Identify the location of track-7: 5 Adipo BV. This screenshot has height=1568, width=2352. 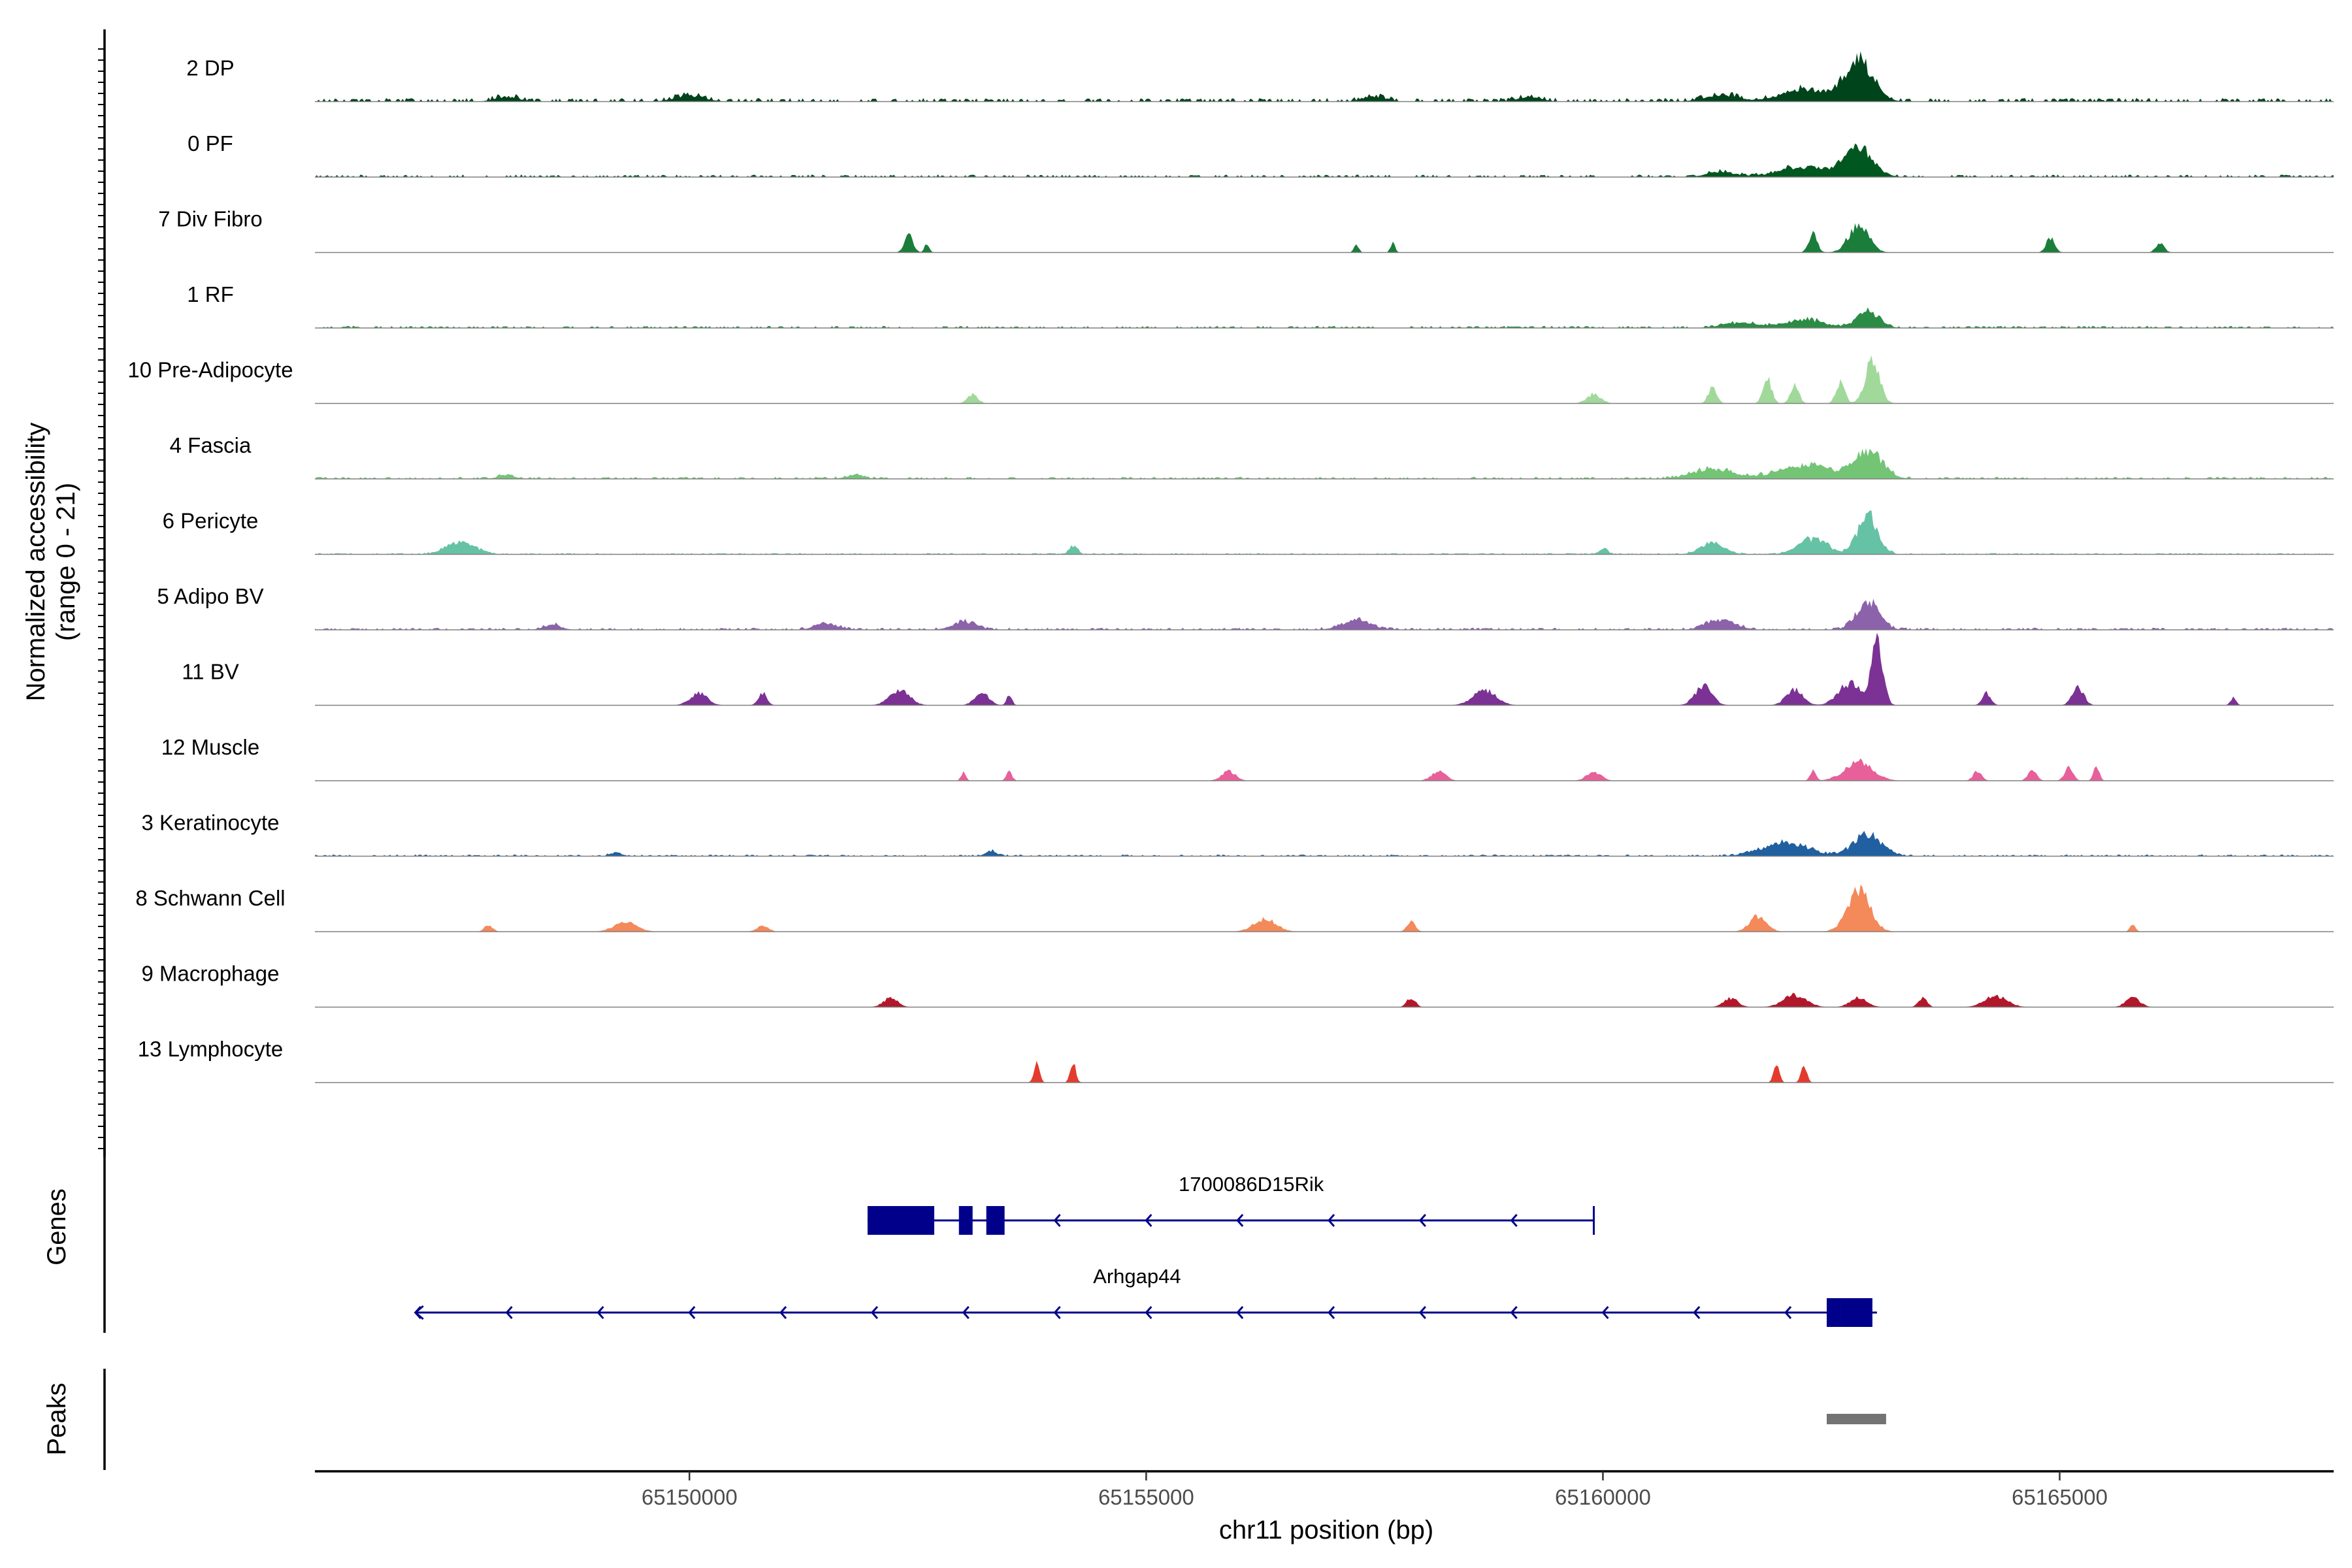
(1245, 607).